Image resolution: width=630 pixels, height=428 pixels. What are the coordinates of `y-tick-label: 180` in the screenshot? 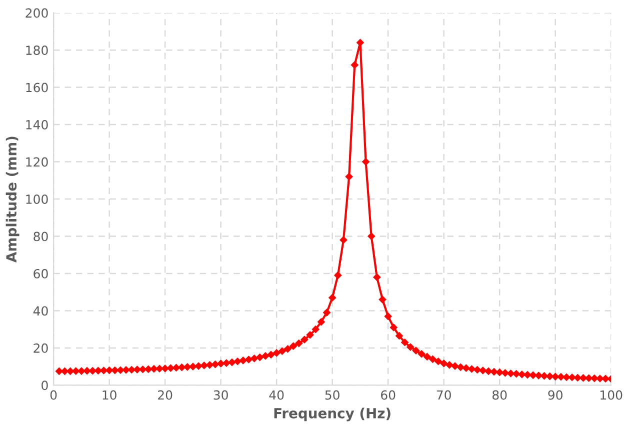 It's located at (37, 51).